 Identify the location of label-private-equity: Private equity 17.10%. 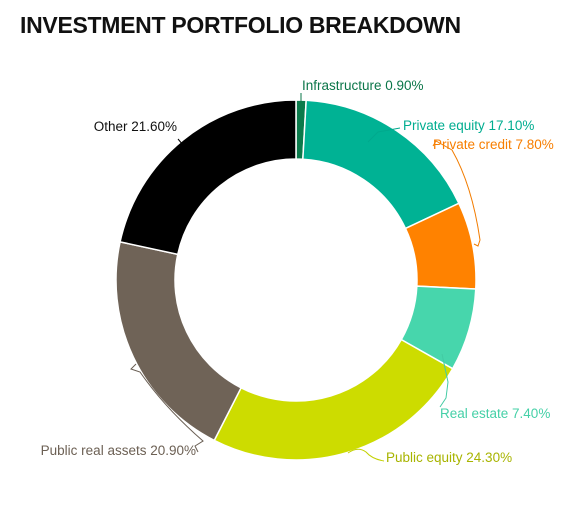
(468, 125).